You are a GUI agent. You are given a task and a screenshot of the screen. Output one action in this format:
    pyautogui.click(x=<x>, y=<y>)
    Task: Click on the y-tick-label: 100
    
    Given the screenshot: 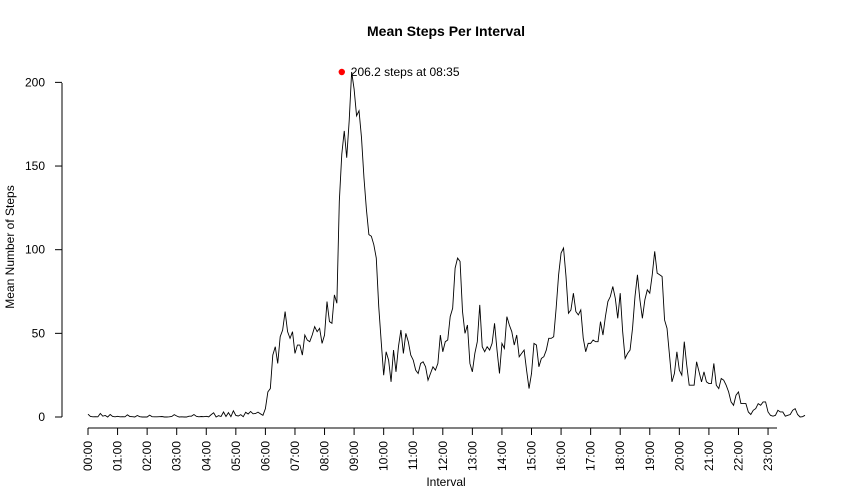 What is the action you would take?
    pyautogui.click(x=35, y=250)
    